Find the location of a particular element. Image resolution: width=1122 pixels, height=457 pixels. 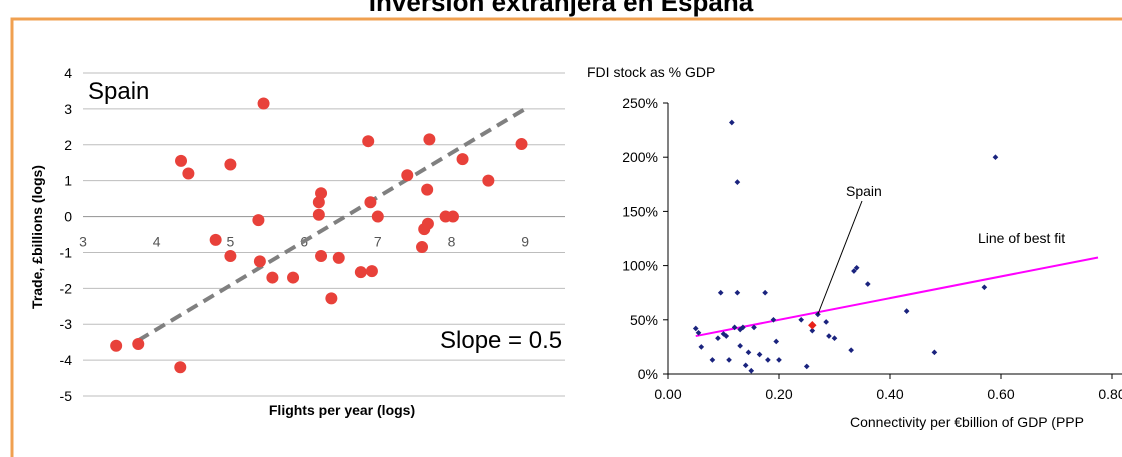

left-x-tick-label: 9 is located at coordinates (525, 242).